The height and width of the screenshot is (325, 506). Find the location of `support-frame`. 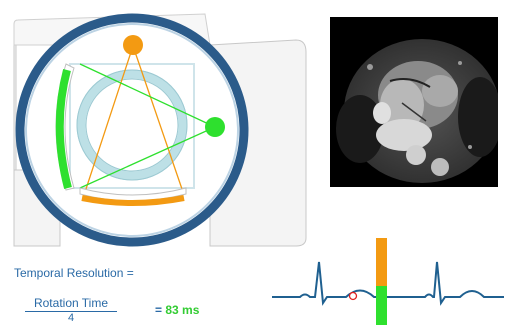

support-frame is located at coordinates (132, 126).